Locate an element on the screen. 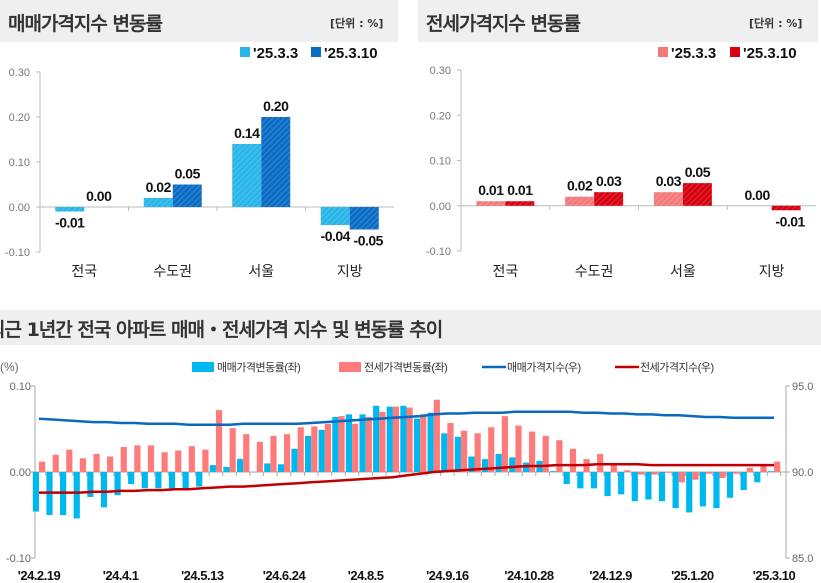 Image resolution: width=821 pixels, height=583 pixels. sale-data-label: 0.14 is located at coordinates (247, 133).